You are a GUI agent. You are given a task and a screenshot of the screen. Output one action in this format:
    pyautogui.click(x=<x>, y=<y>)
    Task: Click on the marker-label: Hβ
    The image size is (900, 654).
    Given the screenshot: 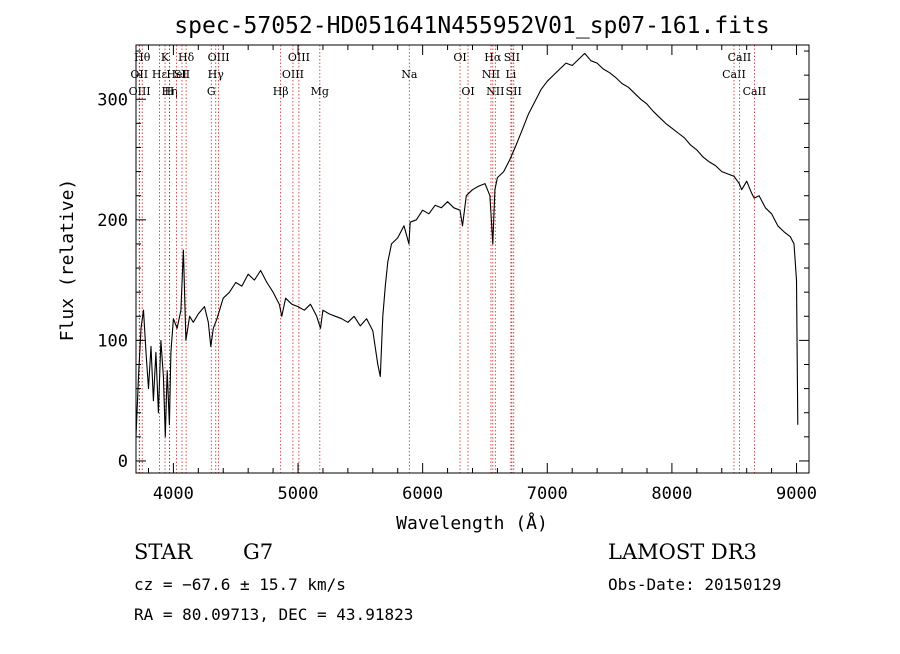 What is the action you would take?
    pyautogui.click(x=281, y=91)
    